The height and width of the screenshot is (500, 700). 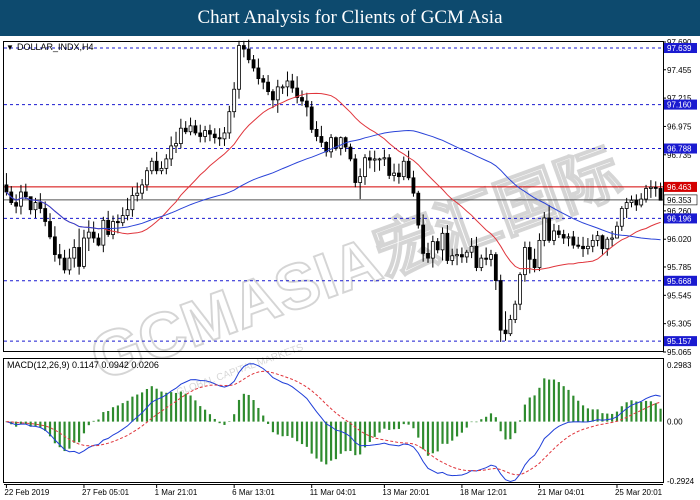 What do you see at coordinates (406, 492) in the screenshot?
I see `time-tick-label: 13 Mar 20:01` at bounding box center [406, 492].